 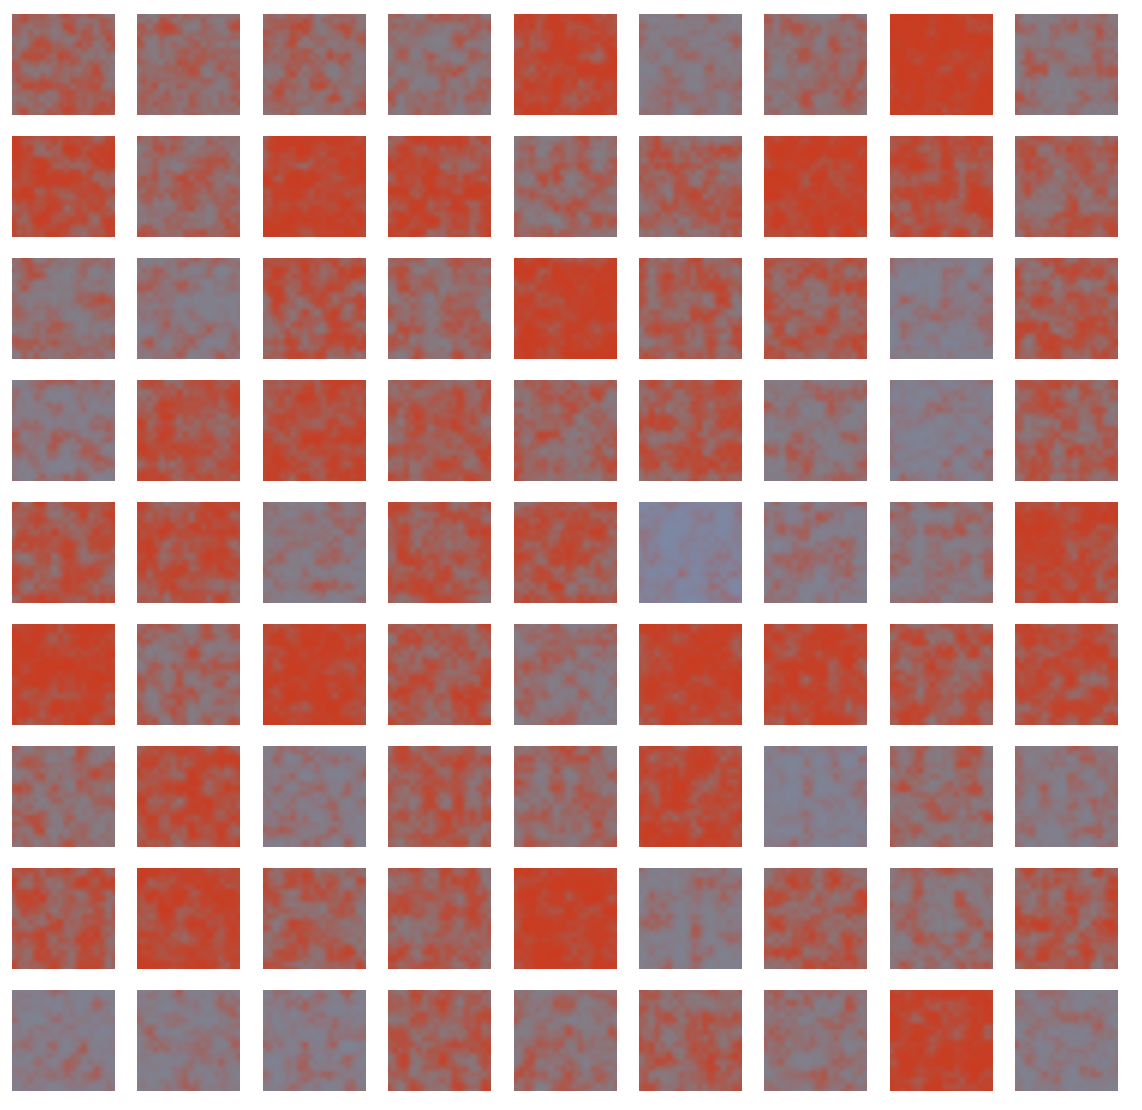 I want to click on tile-r2-c8, so click(x=941, y=186).